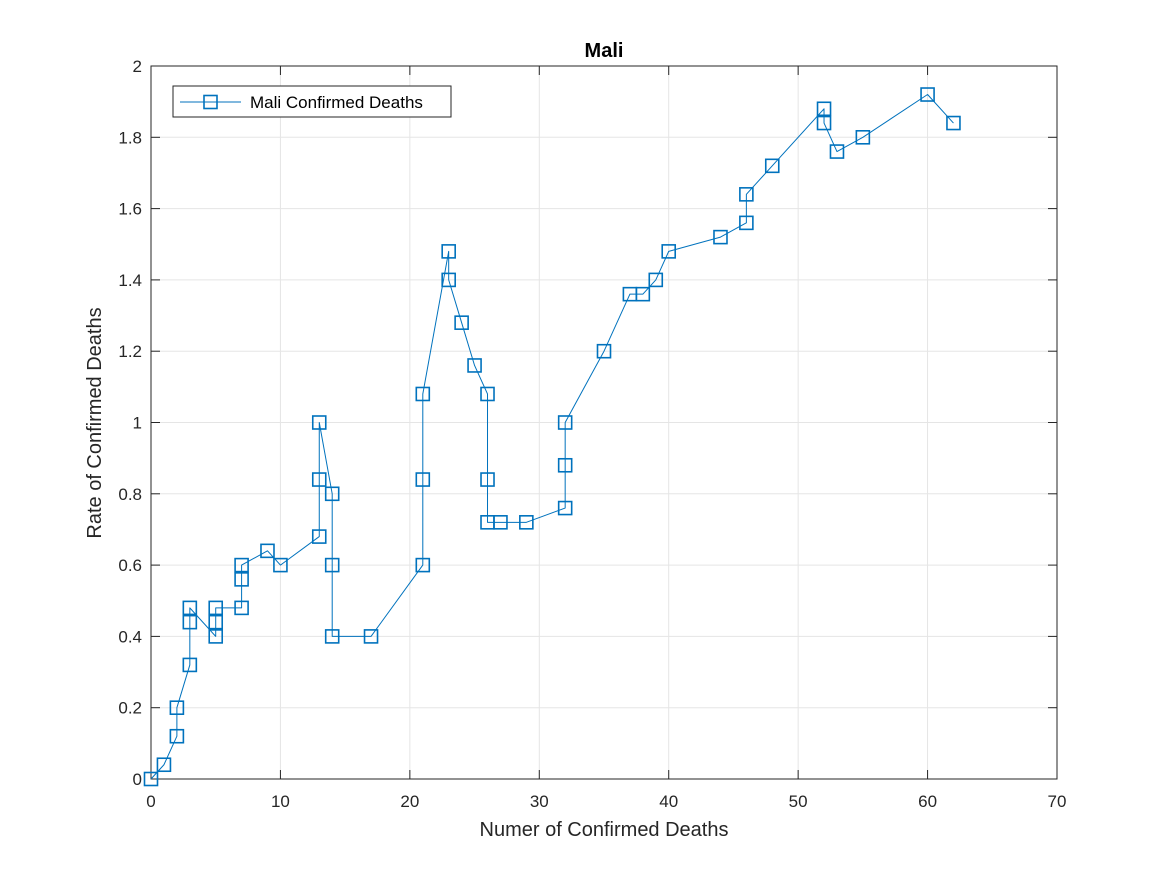 The width and height of the screenshot is (1167, 880). Describe the element at coordinates (1057, 801) in the screenshot. I see `x-tick-label: 70` at that location.